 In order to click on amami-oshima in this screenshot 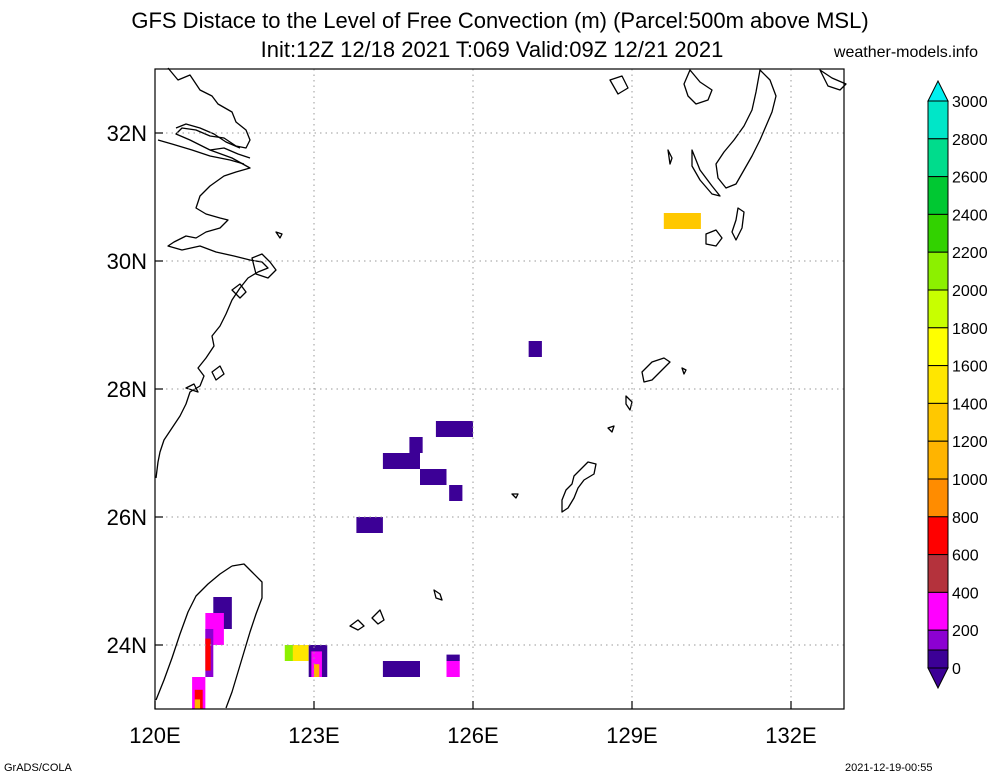, I will do `click(664, 370)`.